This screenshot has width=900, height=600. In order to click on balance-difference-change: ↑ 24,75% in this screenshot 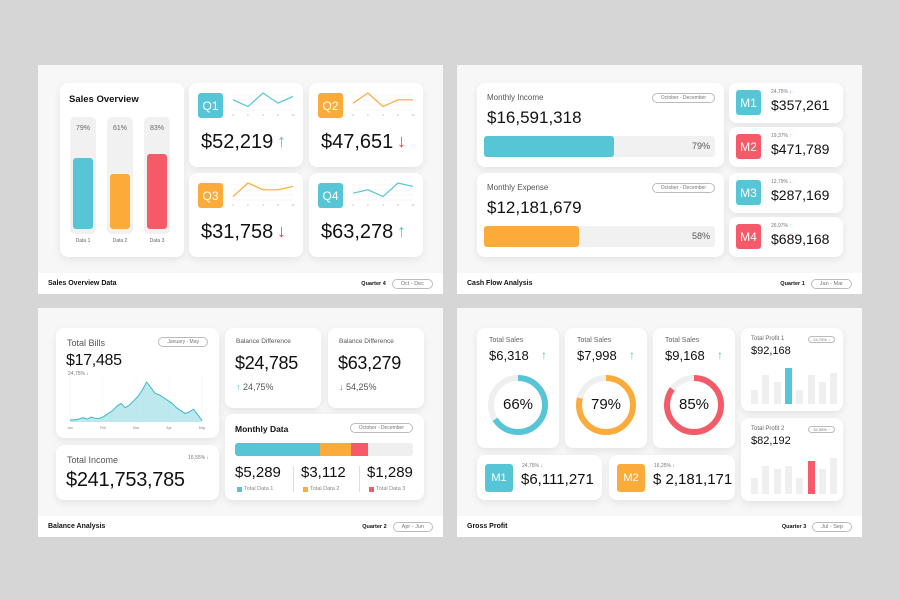, I will do `click(255, 387)`.